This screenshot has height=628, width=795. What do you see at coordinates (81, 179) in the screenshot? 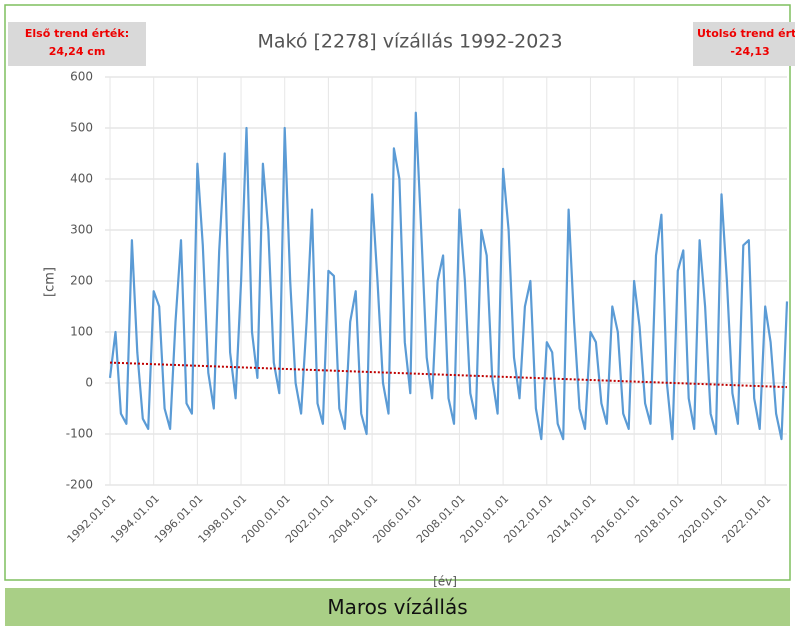
I see `y-tick-label: 400` at bounding box center [81, 179].